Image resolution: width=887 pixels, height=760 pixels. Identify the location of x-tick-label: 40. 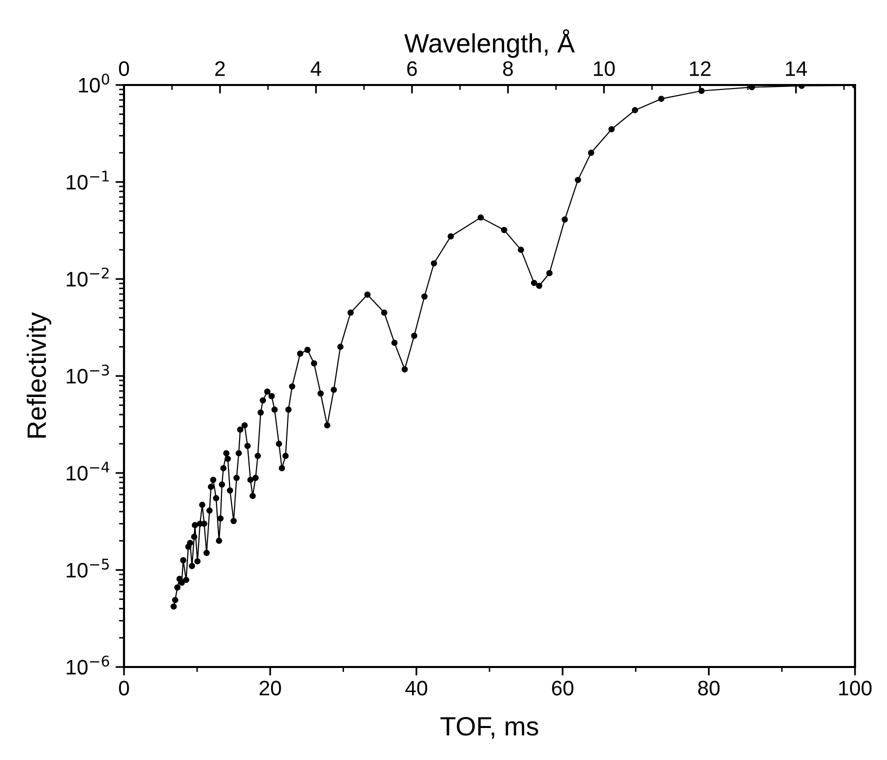
(416, 688).